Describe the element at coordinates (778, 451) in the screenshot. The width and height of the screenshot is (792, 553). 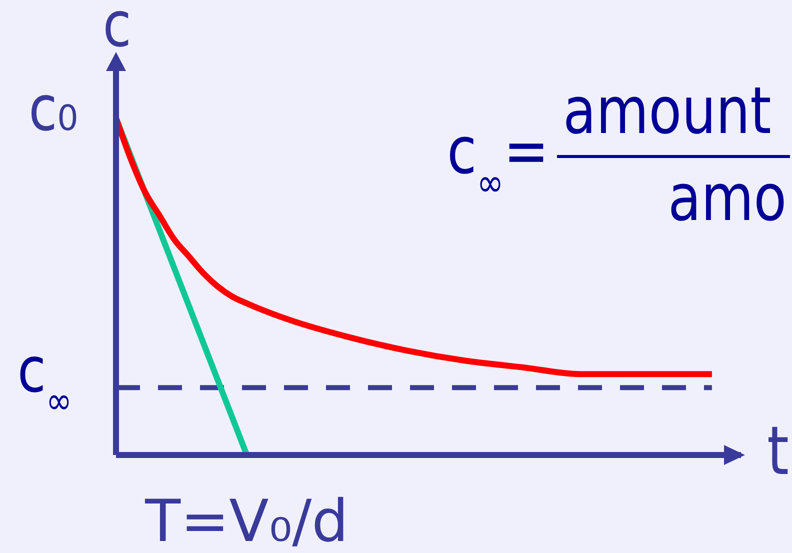
I see `x-axis-title: t` at that location.